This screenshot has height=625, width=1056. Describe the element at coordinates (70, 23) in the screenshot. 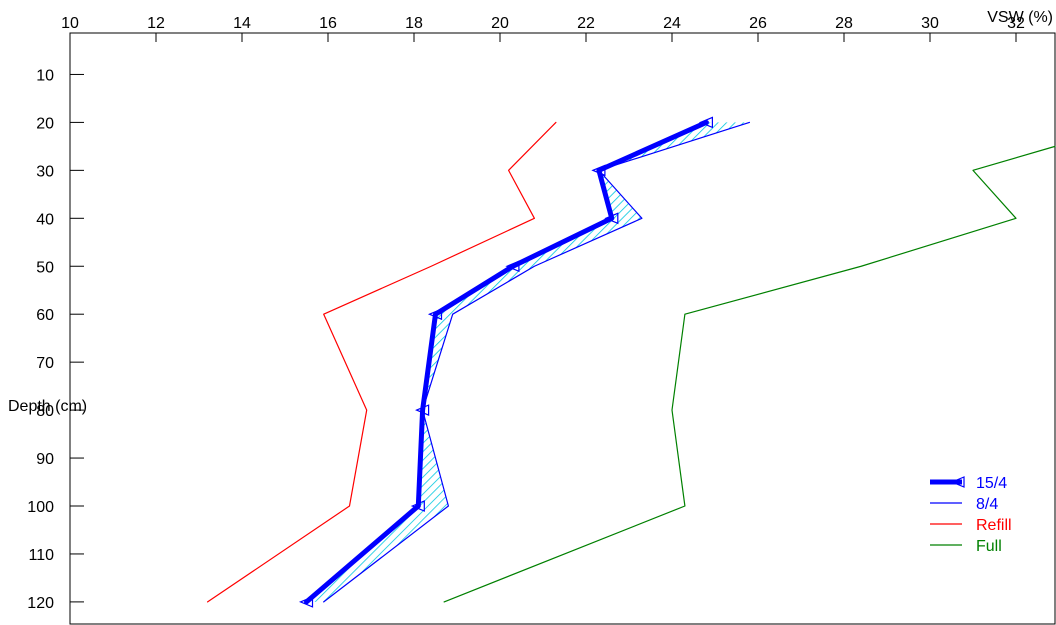

I see `x-tick-label: 10` at that location.